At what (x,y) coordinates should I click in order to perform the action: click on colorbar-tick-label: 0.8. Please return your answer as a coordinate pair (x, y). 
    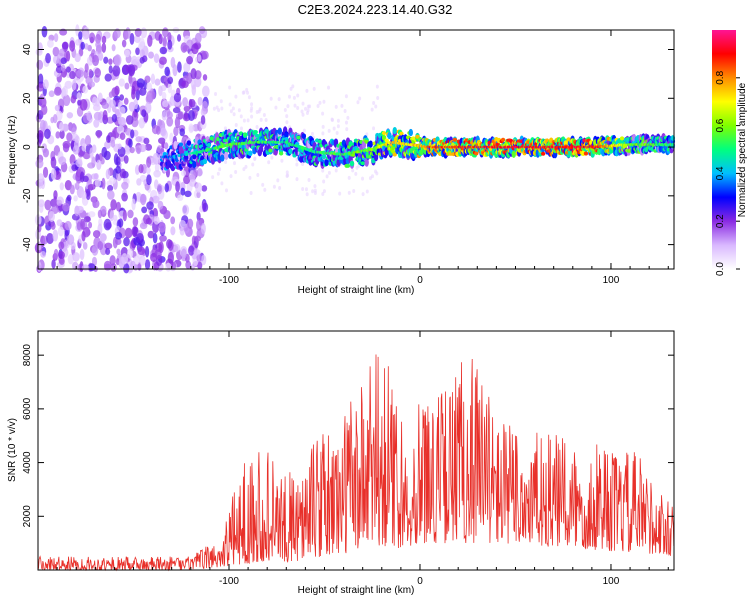
    Looking at the image, I should click on (720, 77).